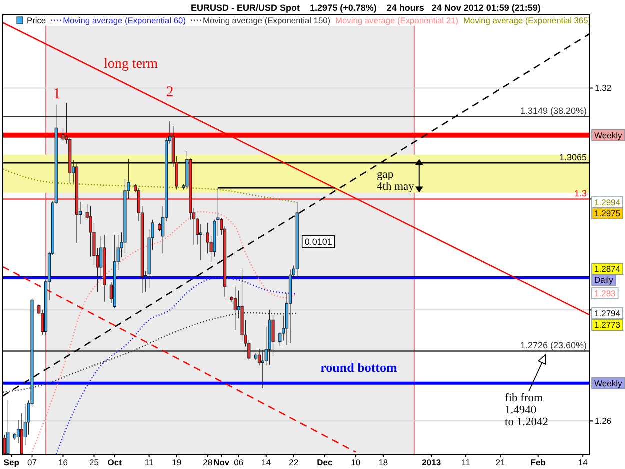 The height and width of the screenshot is (469, 625). Describe the element at coordinates (396, 181) in the screenshot. I see `annotation: gap 4th may` at that location.